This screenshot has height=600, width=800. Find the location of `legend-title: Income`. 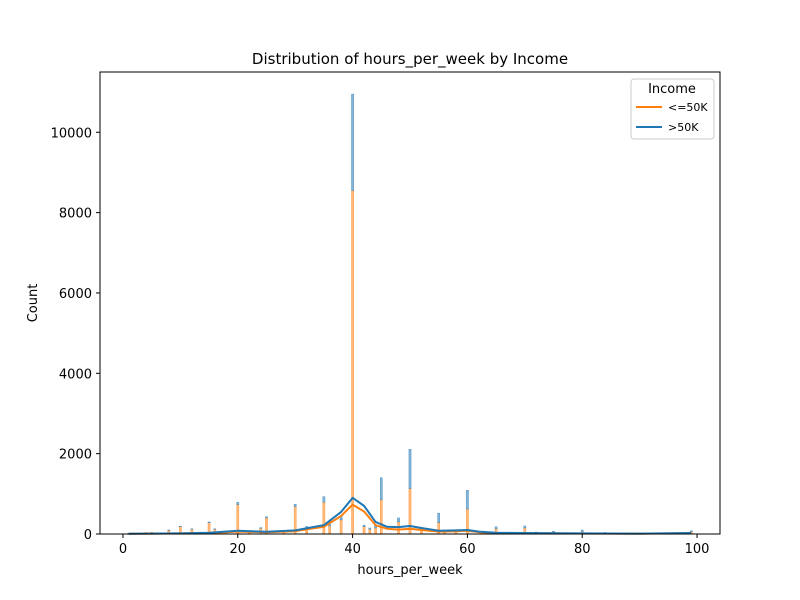

legend-title: Income is located at coordinates (672, 89).